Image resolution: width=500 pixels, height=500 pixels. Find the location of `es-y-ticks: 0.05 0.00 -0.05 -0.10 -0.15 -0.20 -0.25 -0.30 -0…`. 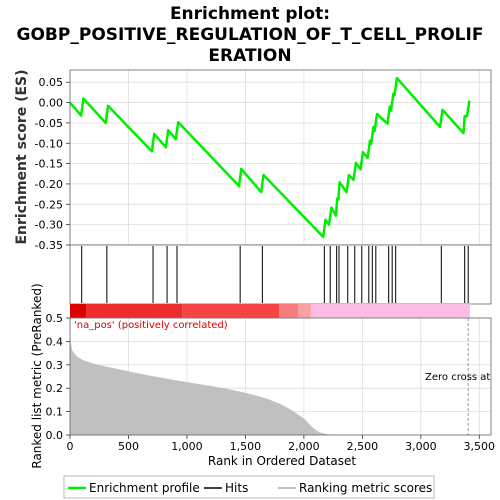

es-y-ticks: 0.05 0.00 -0.05 -0.10 -0.15 -0.20 -0.25 -0.30 -0… is located at coordinates (52, 164).